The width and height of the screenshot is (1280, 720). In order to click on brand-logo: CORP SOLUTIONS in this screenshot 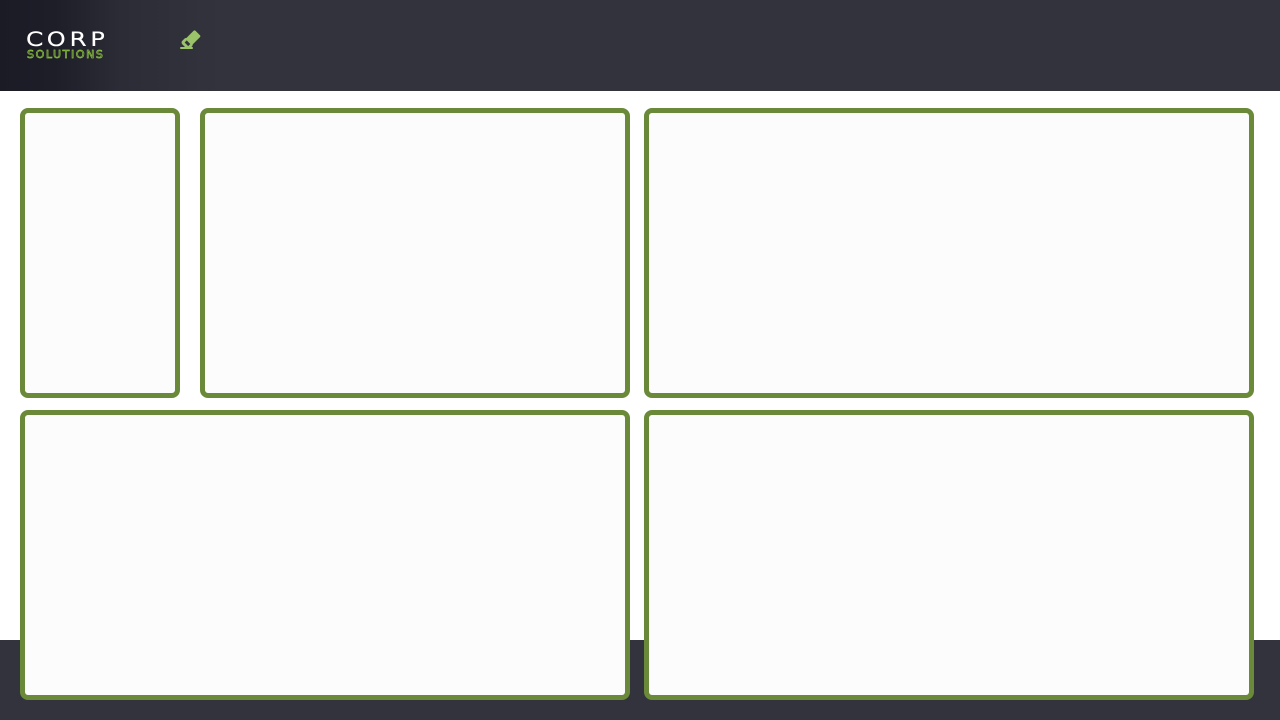, I will do `click(85, 45)`.